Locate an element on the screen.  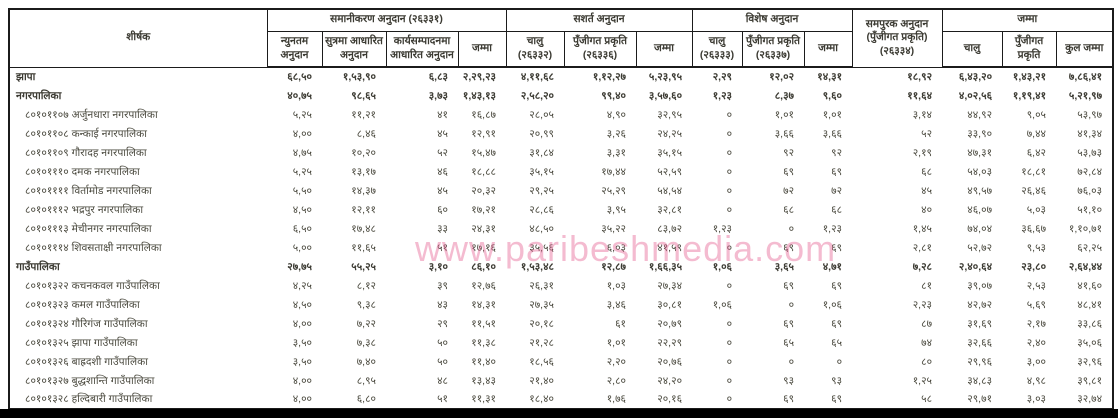
cell-value: २,४०,६४ is located at coordinates (975, 266).